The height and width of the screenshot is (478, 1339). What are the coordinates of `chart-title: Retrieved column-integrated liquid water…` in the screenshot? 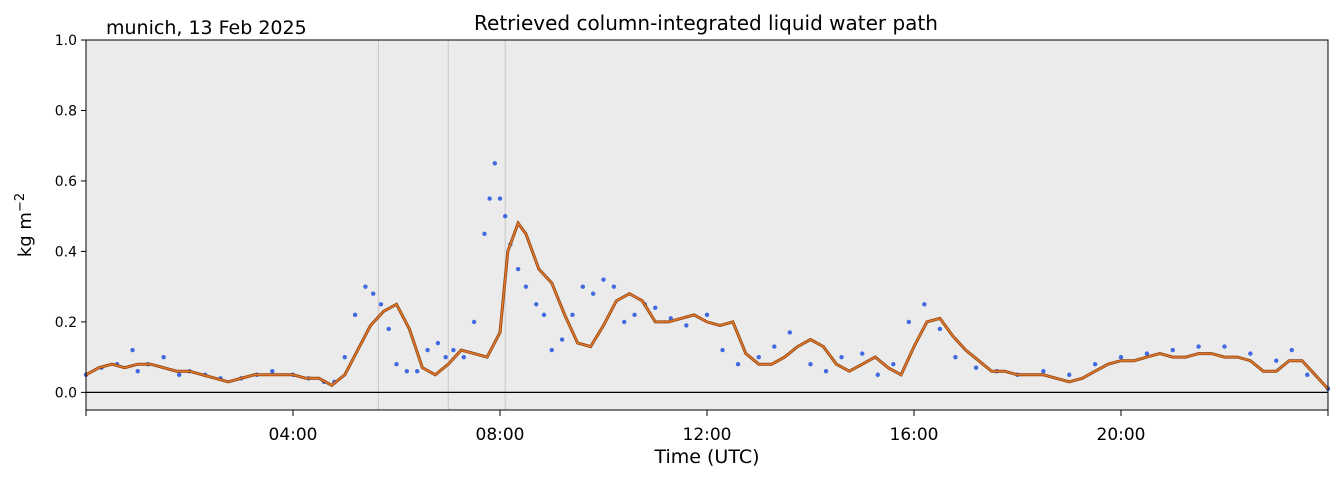 It's located at (706, 23).